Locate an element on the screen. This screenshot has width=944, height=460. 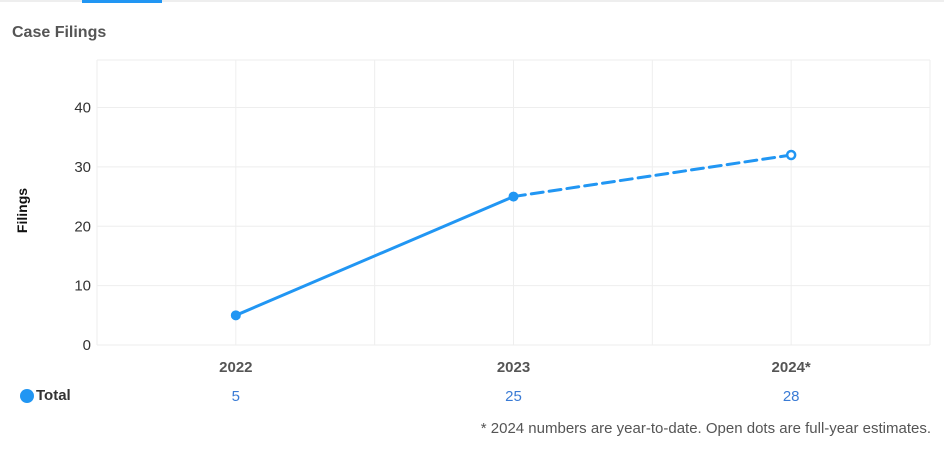
y-tick-label: 20 is located at coordinates (82, 226).